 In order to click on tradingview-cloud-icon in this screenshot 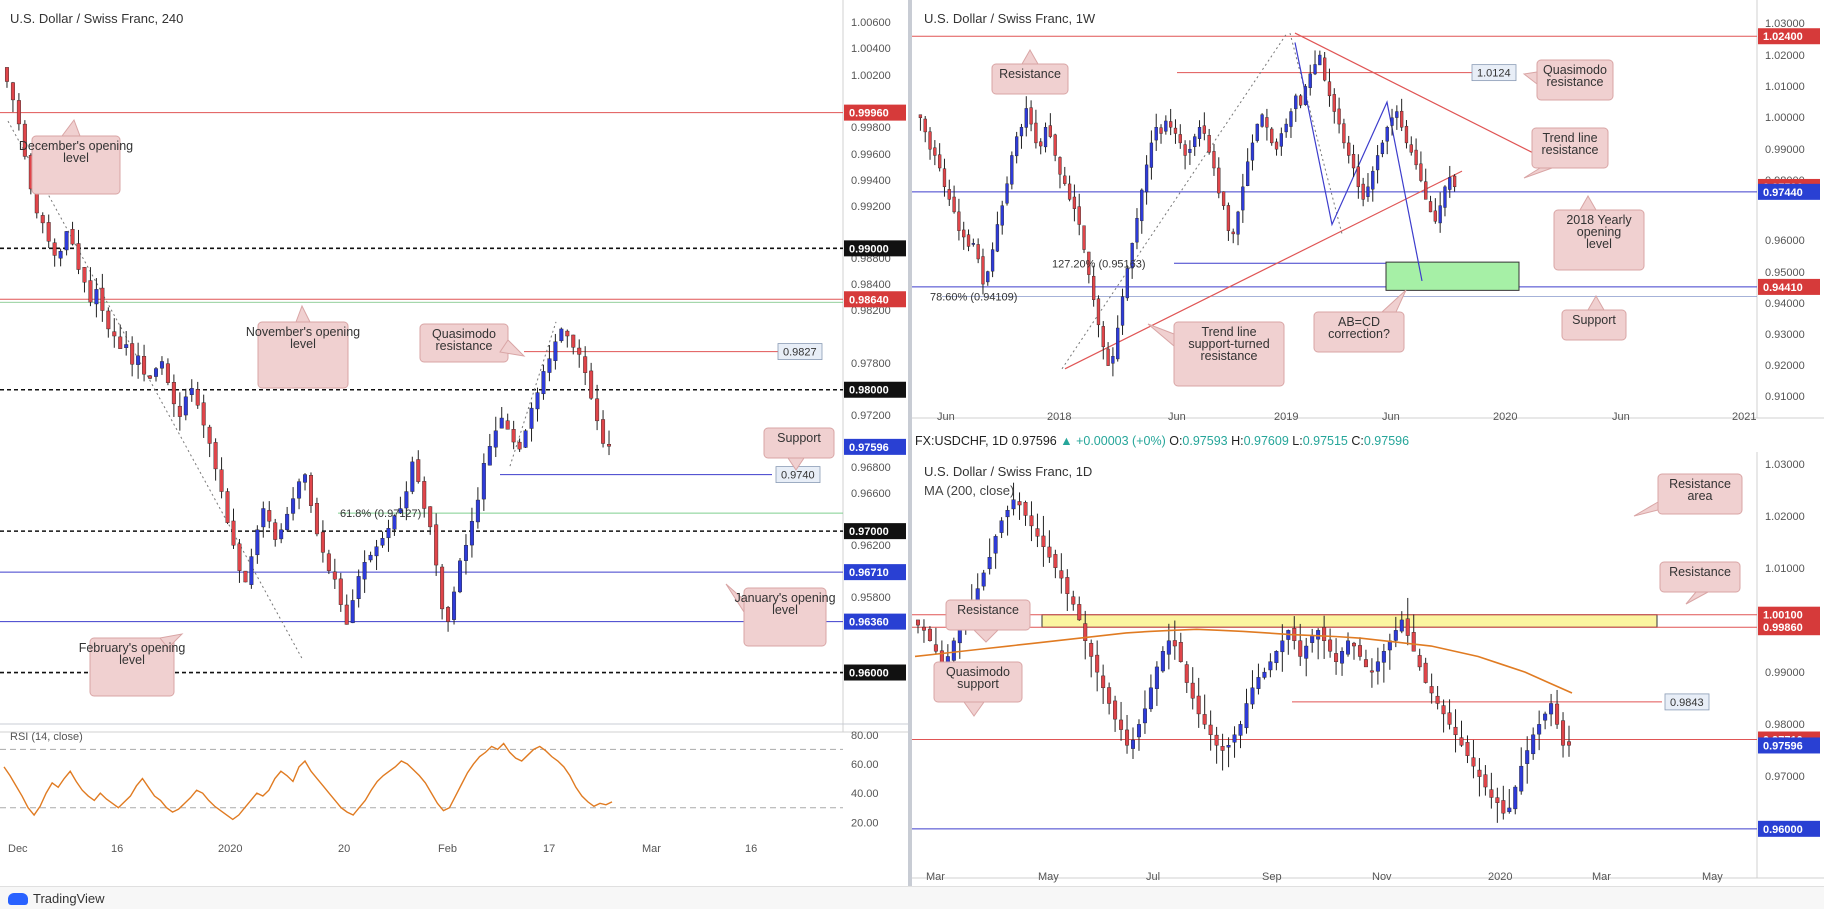, I will do `click(18, 898)`.